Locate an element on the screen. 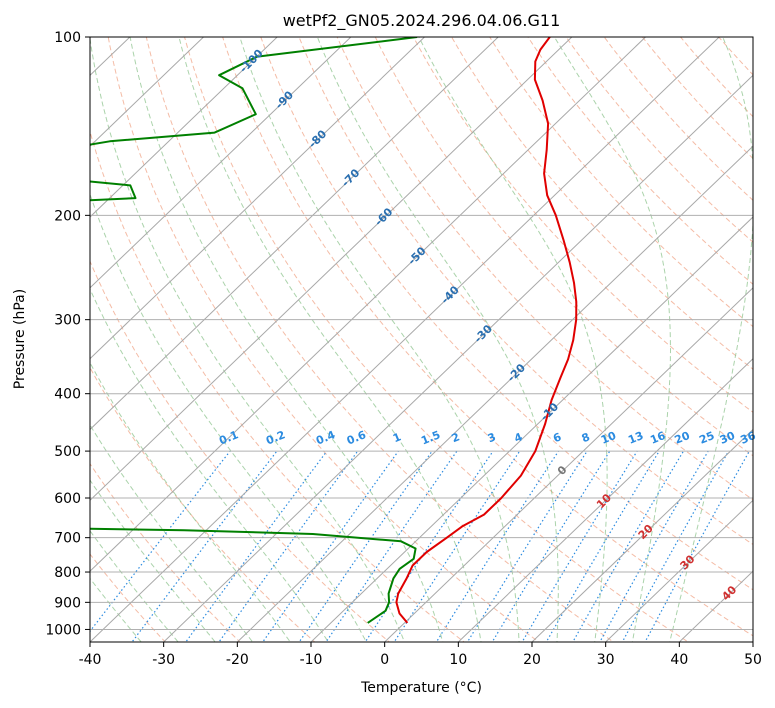 Image resolution: width=775 pixels, height=708 pixels. y-tick-label: 900 is located at coordinates (67, 603).